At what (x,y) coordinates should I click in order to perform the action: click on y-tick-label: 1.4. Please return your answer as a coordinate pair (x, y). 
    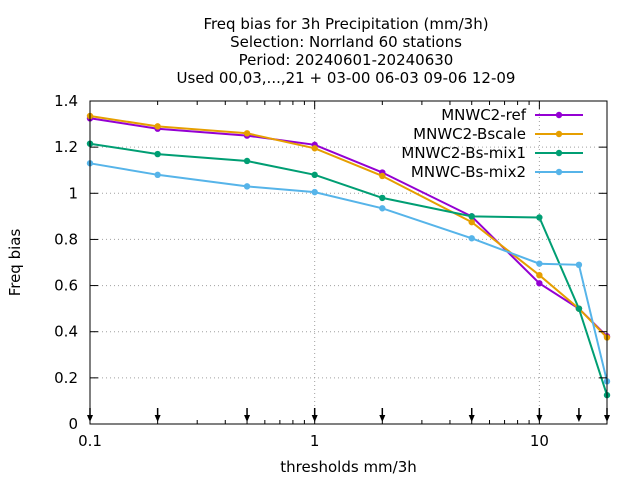
    Looking at the image, I should click on (66, 101).